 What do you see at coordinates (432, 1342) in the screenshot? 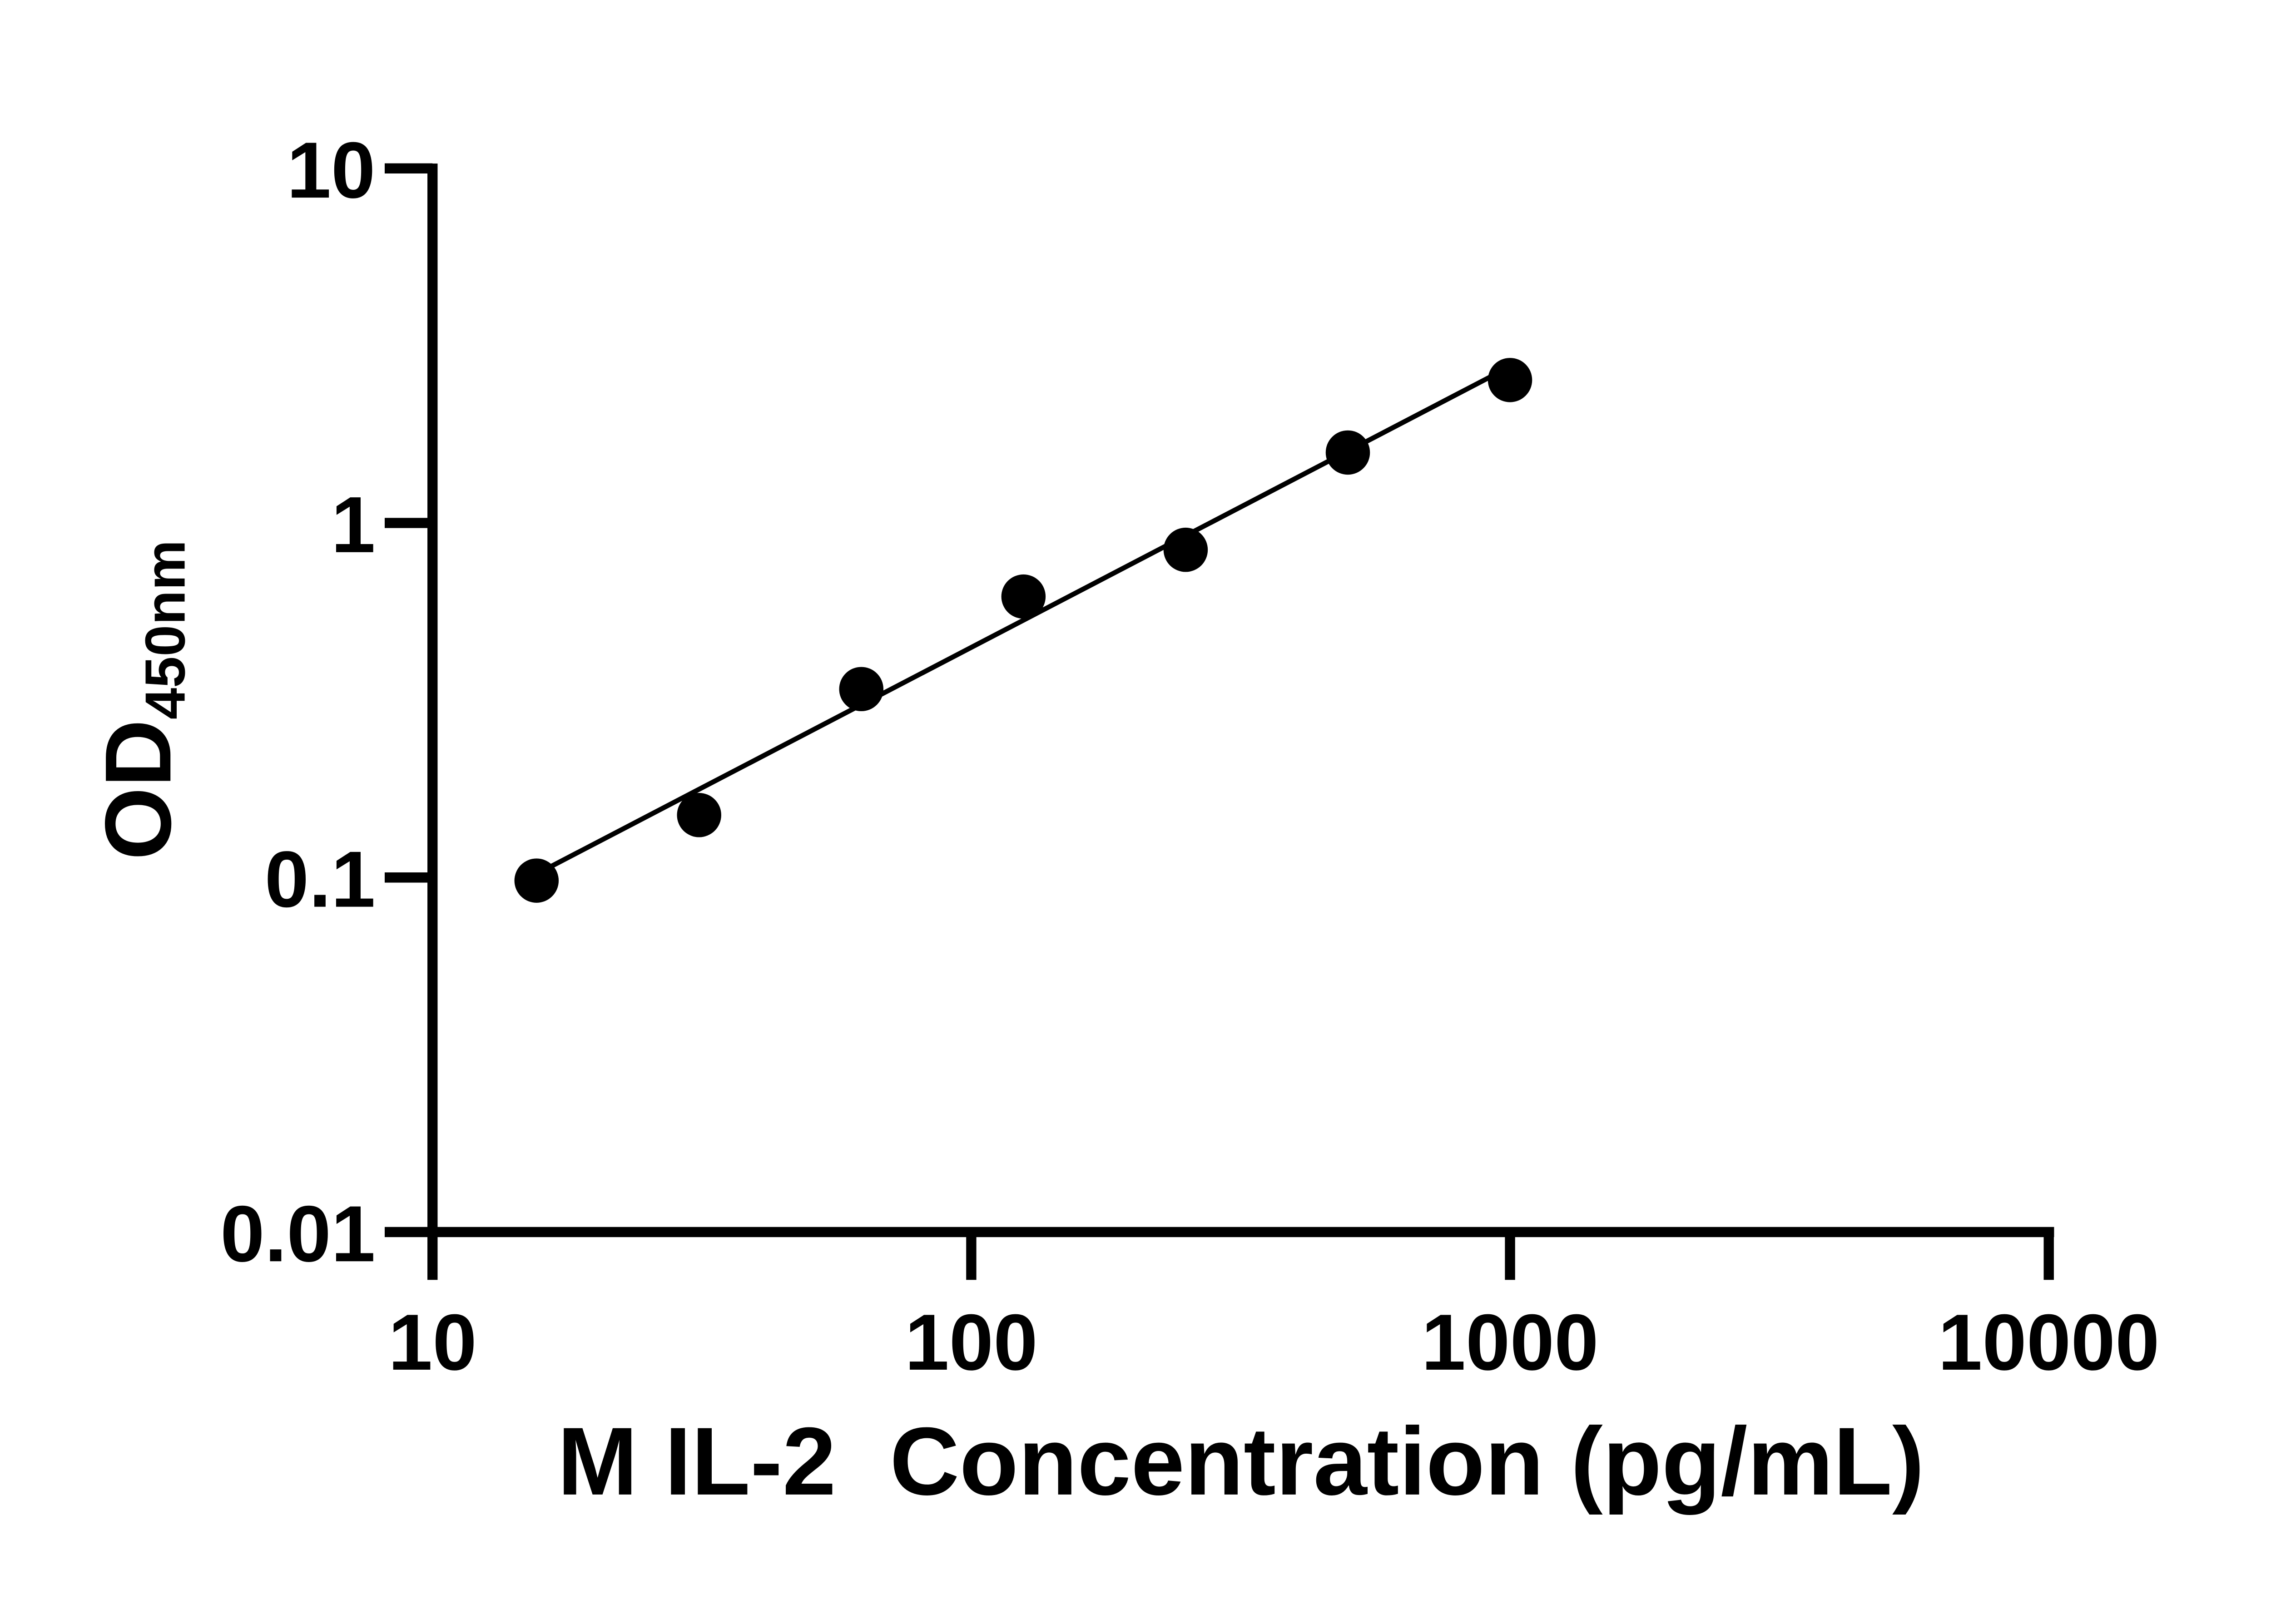
I see `x-tick-label: 10` at bounding box center [432, 1342].